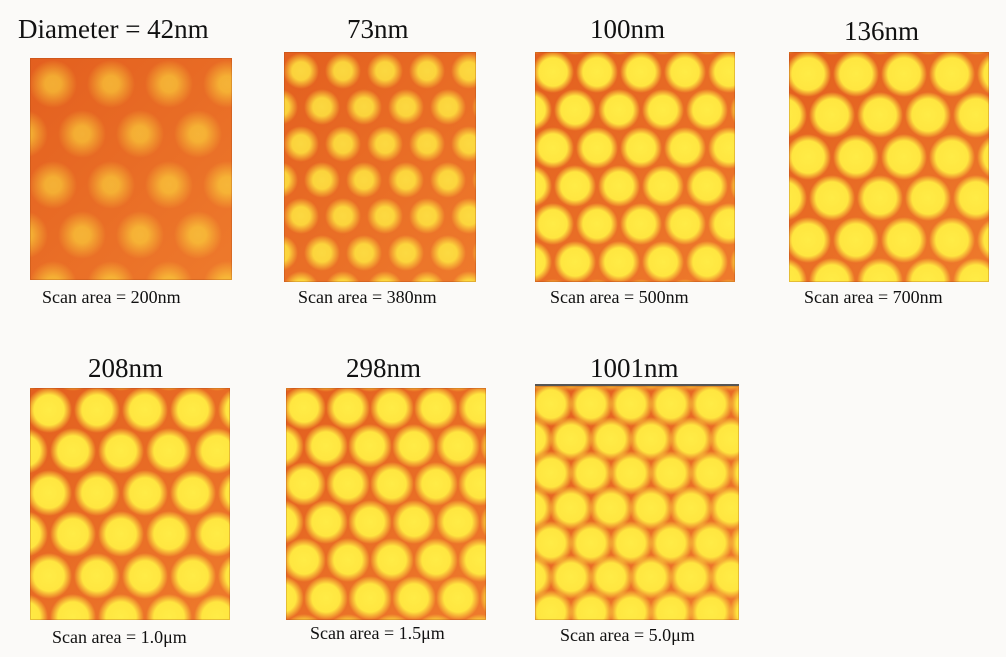 This screenshot has height=657, width=1006. Describe the element at coordinates (126, 368) in the screenshot. I see `panel-5-title: 208nm` at that location.